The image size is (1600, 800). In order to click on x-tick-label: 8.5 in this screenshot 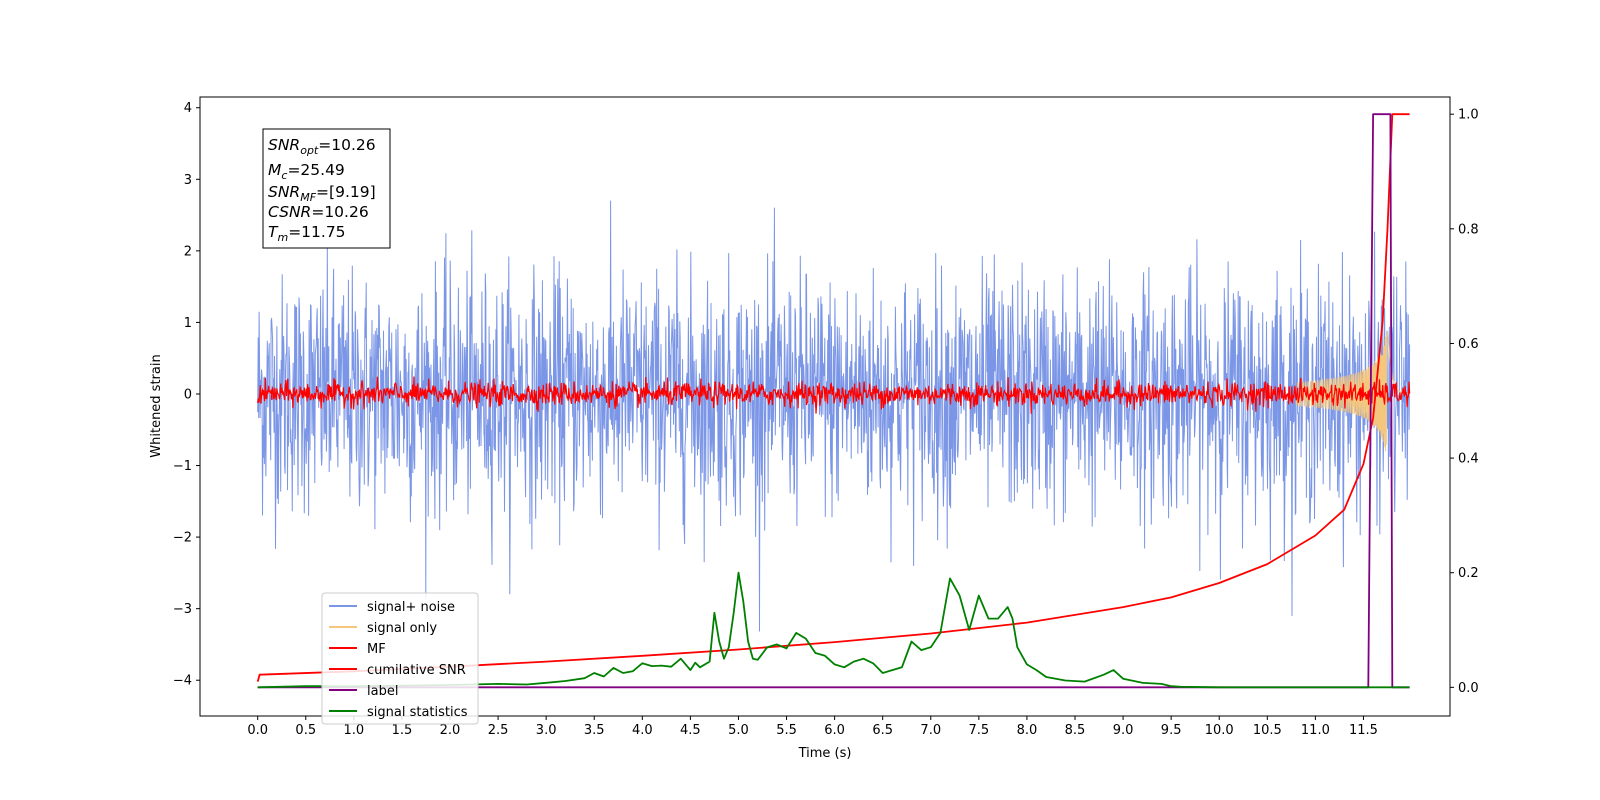, I will do `click(1075, 730)`.